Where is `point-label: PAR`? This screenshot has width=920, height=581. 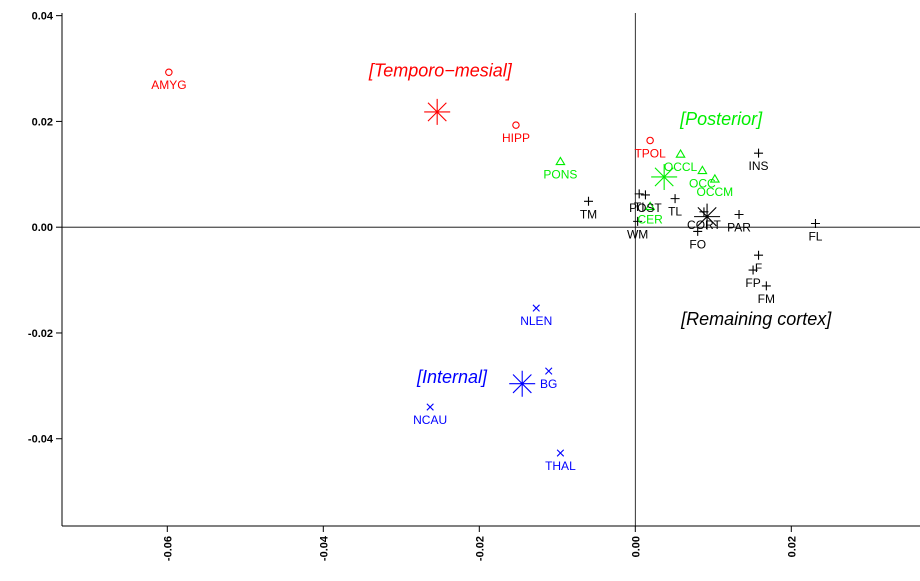 point-label: PAR is located at coordinates (739, 227).